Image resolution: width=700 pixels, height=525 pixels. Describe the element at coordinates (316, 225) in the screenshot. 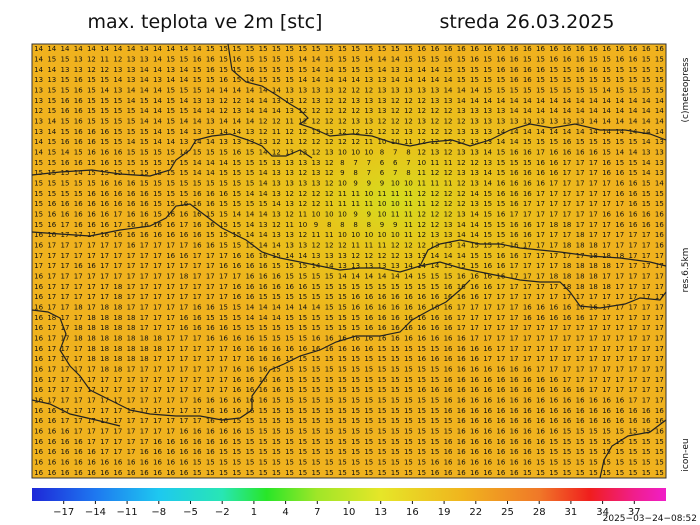

I see `grid-value: 9` at that location.